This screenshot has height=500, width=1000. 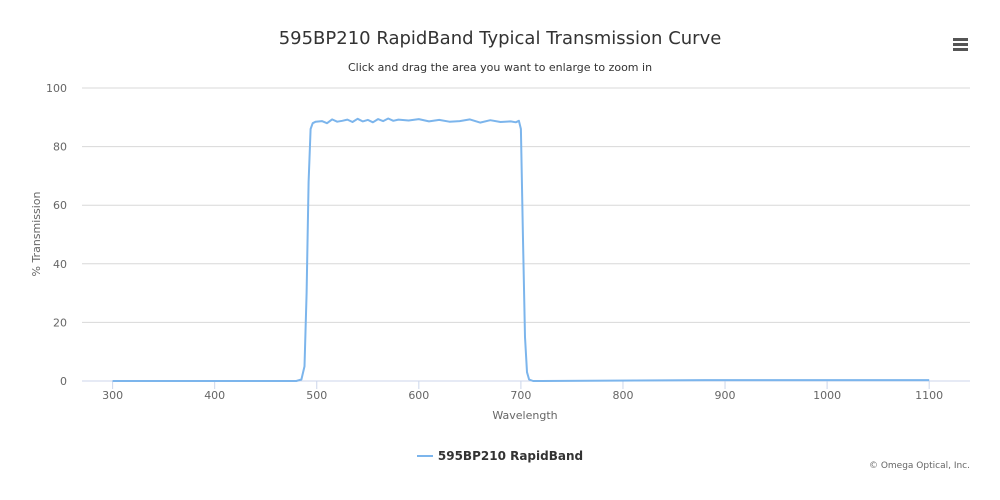 What do you see at coordinates (827, 395) in the screenshot?
I see `x-tick-label: 1000` at bounding box center [827, 395].